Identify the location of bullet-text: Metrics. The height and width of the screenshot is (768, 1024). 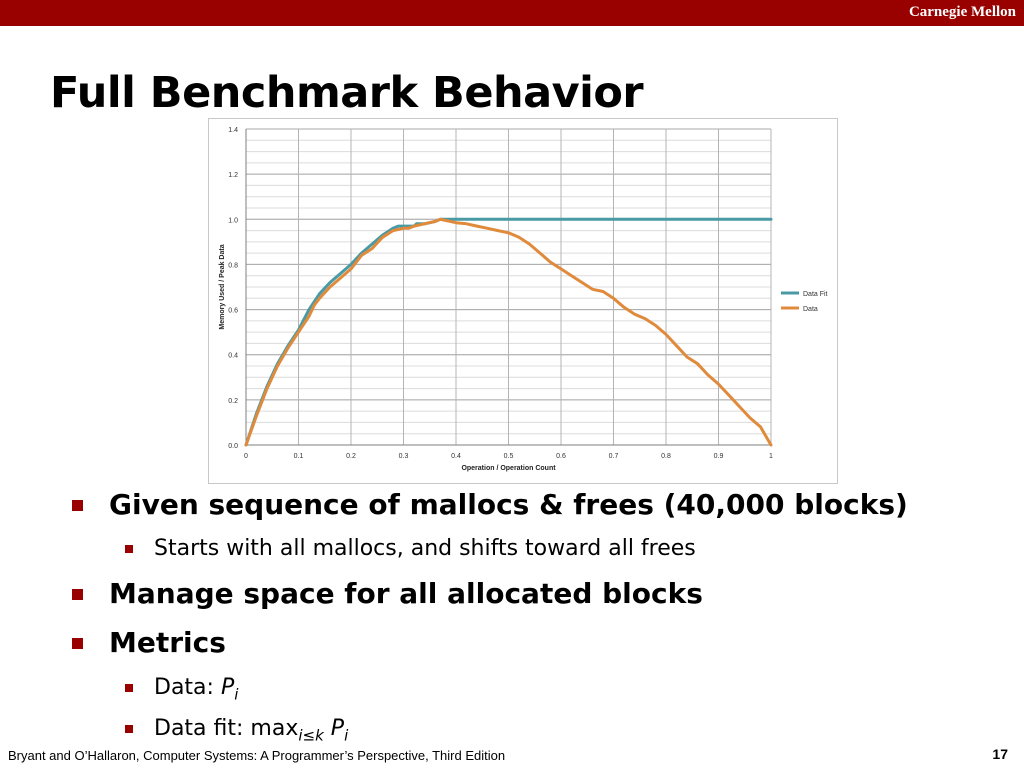
(167, 642).